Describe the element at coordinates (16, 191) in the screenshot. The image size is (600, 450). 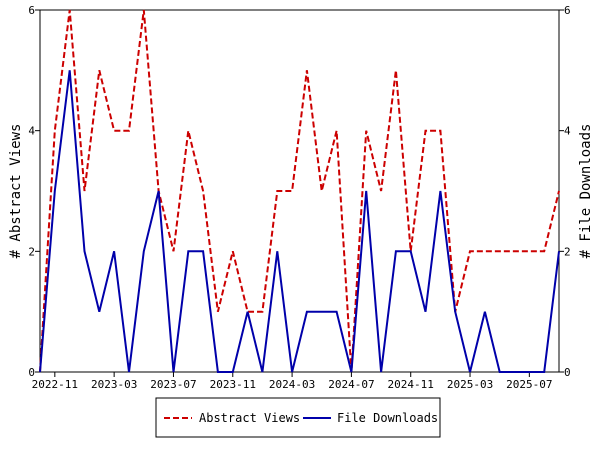
I see `y-axis-left-title: # Abstract Views` at that location.